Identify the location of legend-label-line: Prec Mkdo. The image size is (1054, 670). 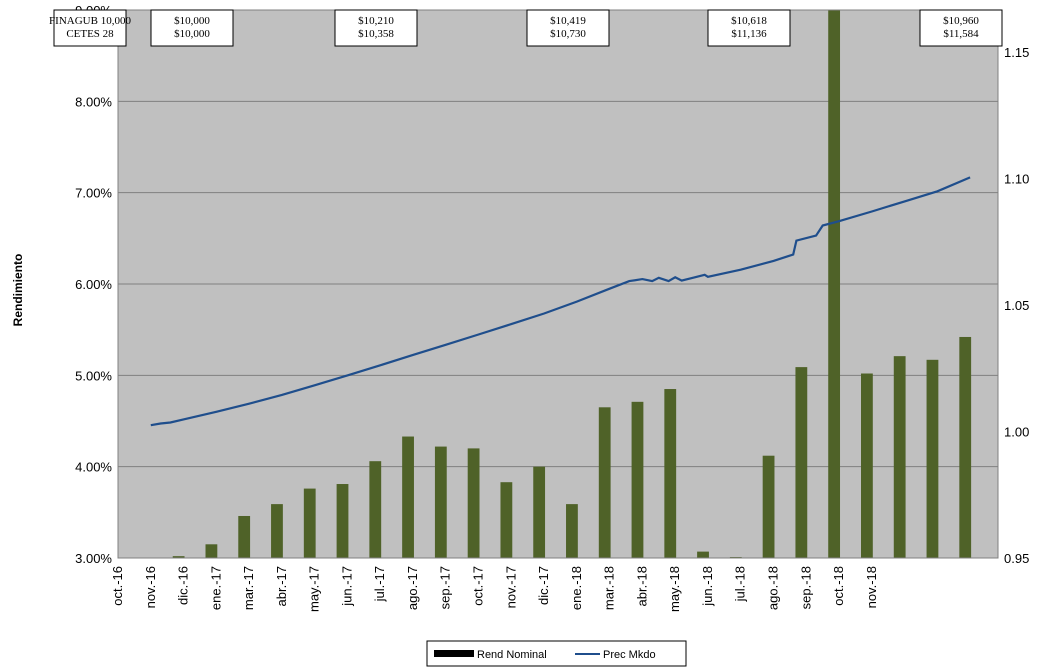
(629, 655).